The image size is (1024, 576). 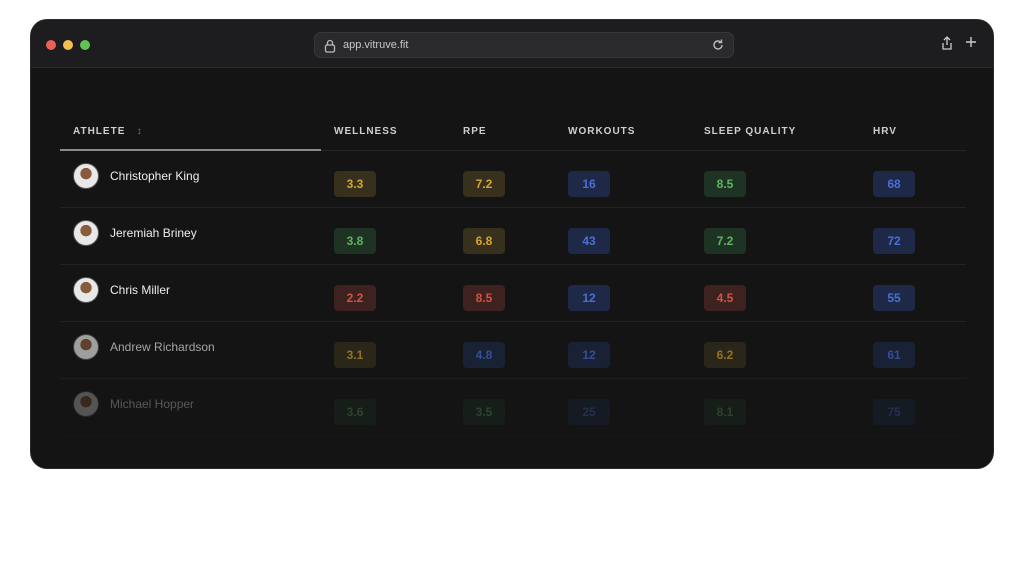 What do you see at coordinates (108, 131) in the screenshot?
I see `column-header-athlete: ATHLETE ↕` at bounding box center [108, 131].